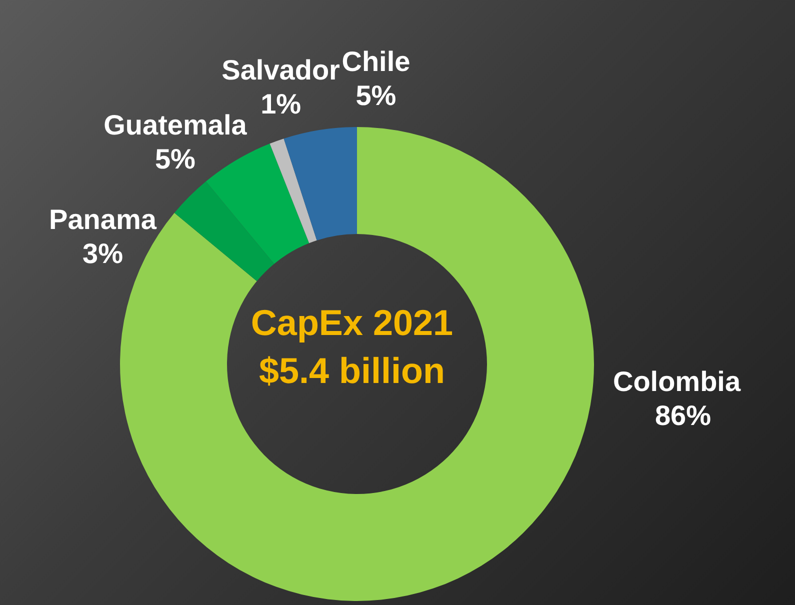 Image resolution: width=795 pixels, height=605 pixels. Describe the element at coordinates (281, 104) in the screenshot. I see `data-label: 1%` at that location.